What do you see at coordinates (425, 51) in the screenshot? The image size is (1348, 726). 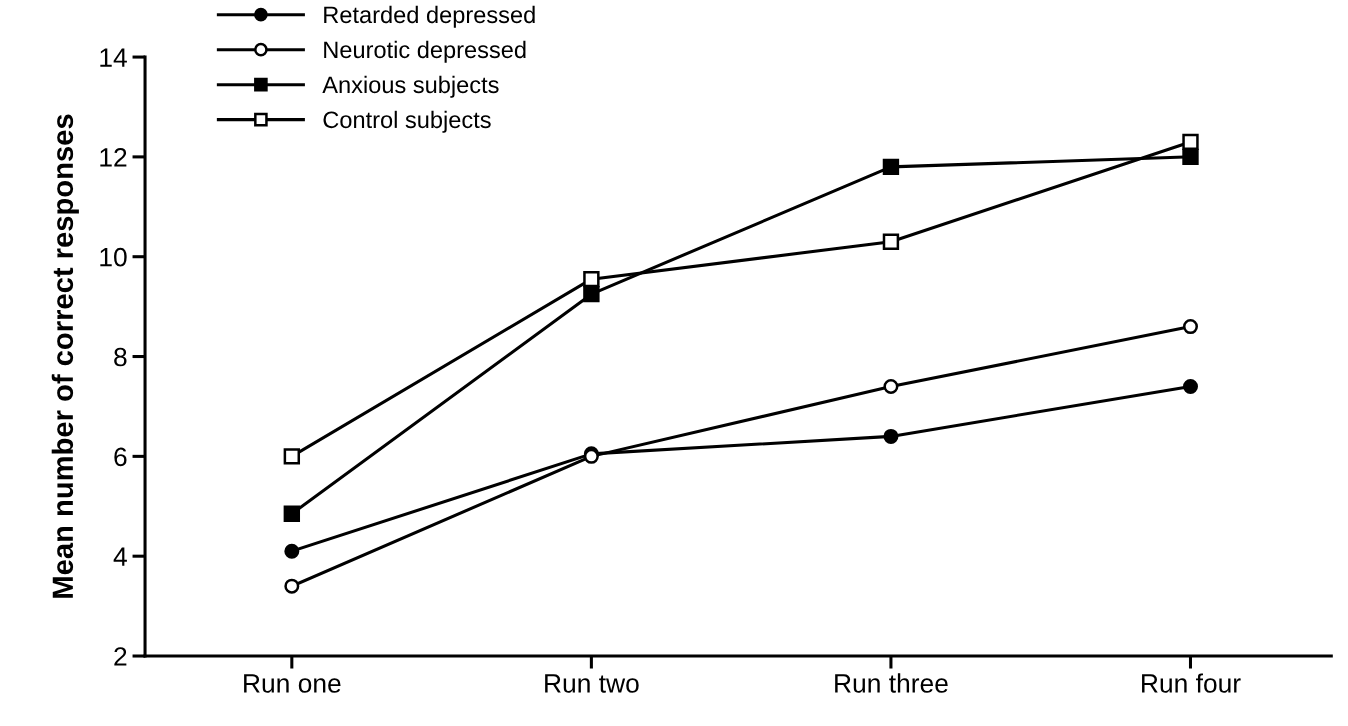 I see `legend-label: Neurotic depressed` at bounding box center [425, 51].